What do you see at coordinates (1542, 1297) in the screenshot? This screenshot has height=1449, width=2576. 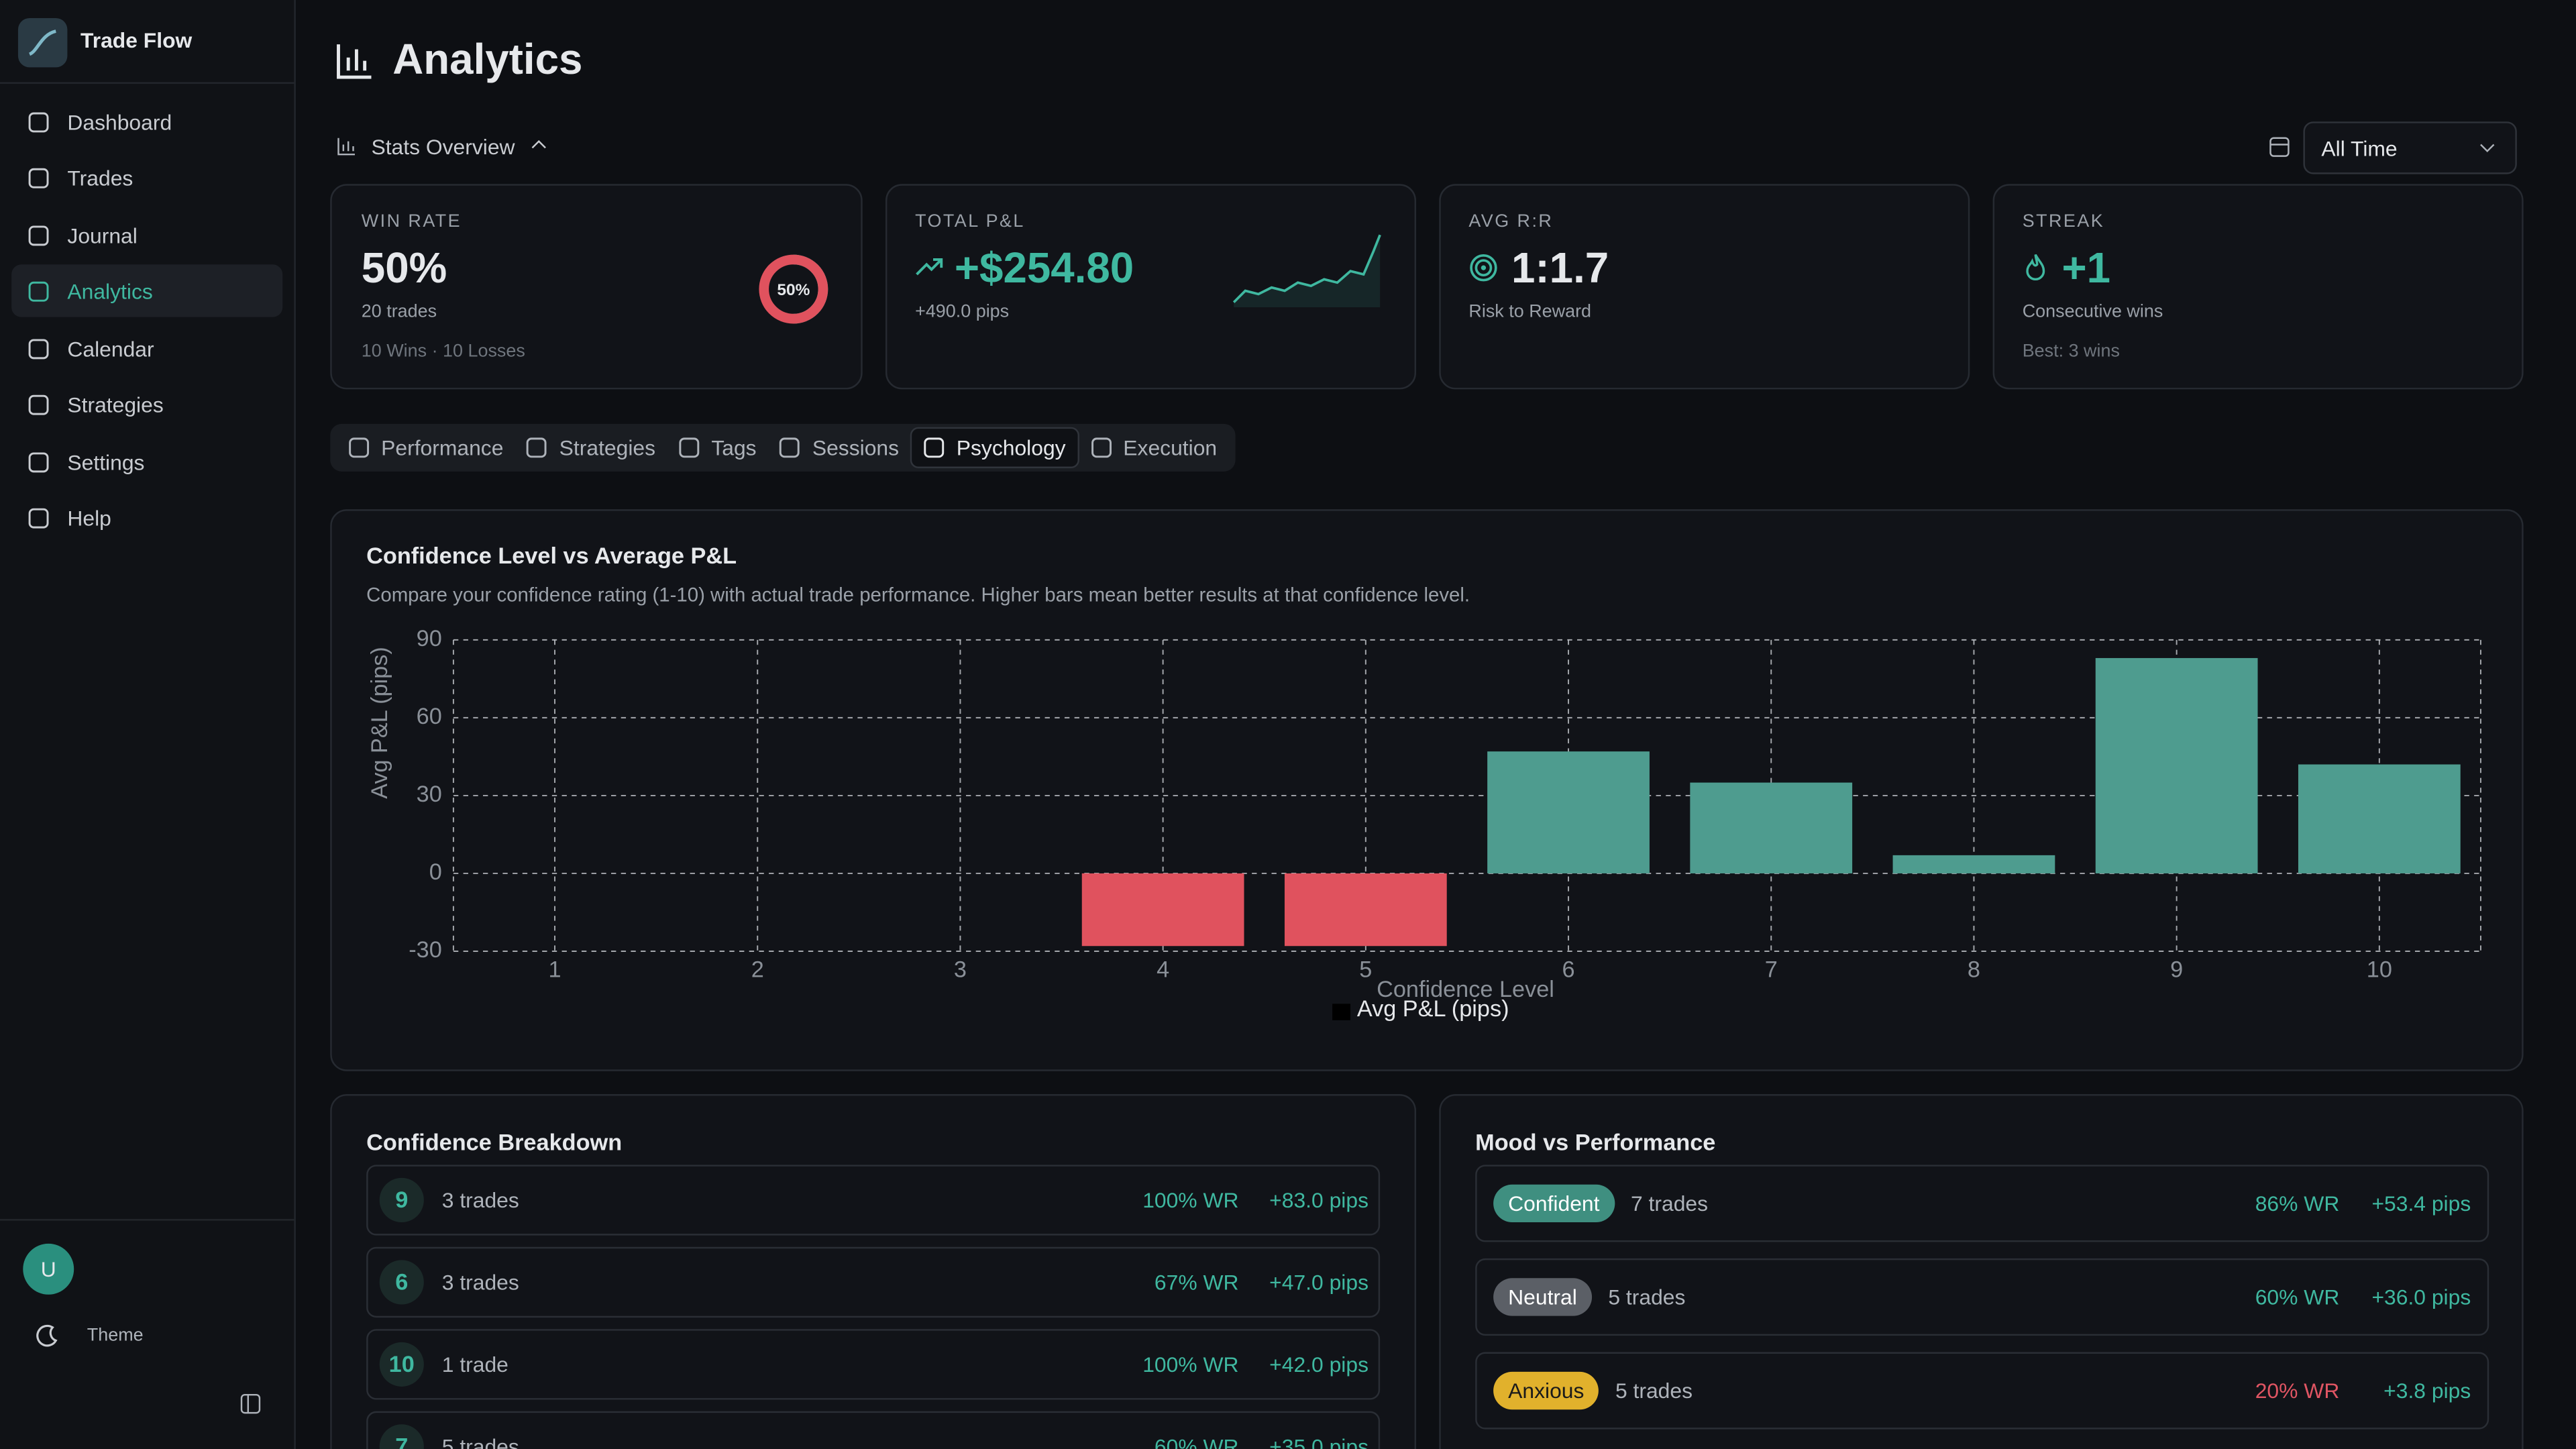 I see `mood-pill: Neutral` at bounding box center [1542, 1297].